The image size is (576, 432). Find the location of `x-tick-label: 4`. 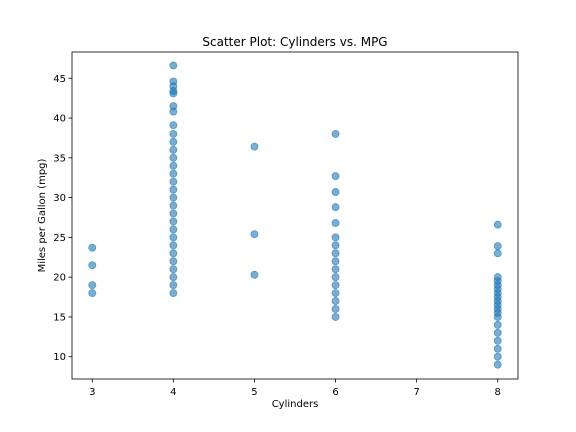

x-tick-label: 4 is located at coordinates (173, 392).